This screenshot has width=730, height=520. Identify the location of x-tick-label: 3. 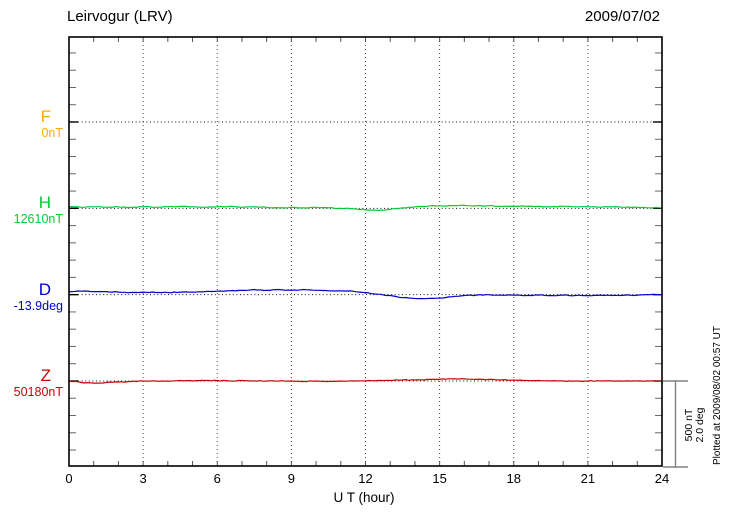
(143, 478).